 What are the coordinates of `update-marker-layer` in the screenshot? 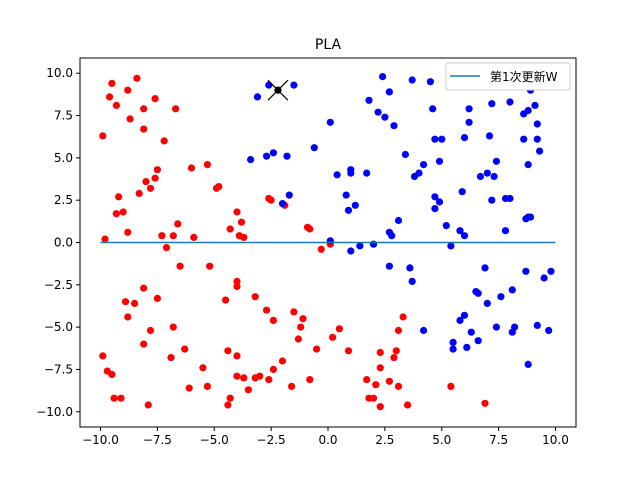 It's located at (278, 90).